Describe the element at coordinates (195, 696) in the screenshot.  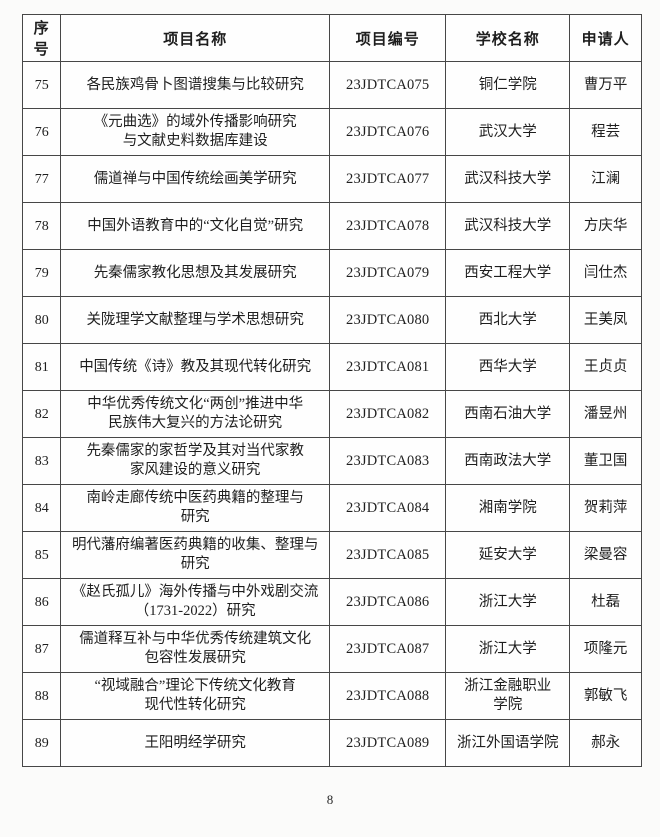
I see `cell-project-name: “视域融合”理论下传统文化教育 现代性转化研究` at that location.